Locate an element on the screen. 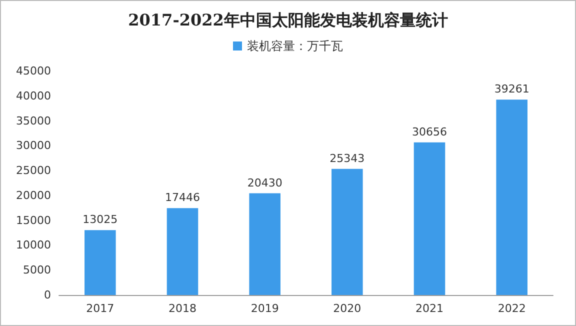 The height and width of the screenshot is (326, 576). data-label: 25343 is located at coordinates (347, 158).